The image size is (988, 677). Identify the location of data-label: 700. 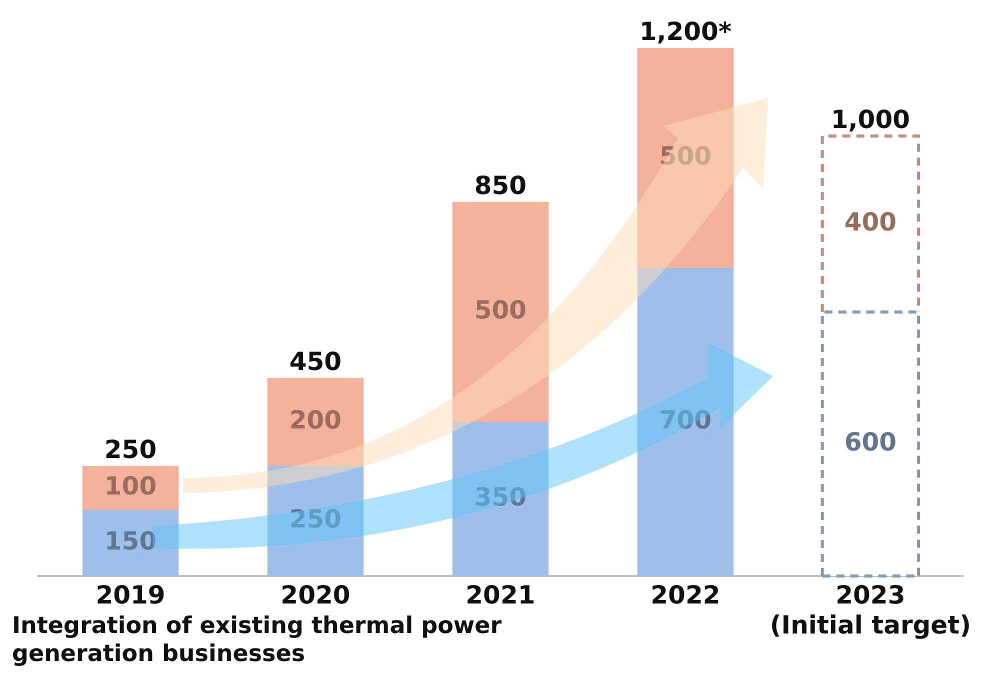
(685, 420).